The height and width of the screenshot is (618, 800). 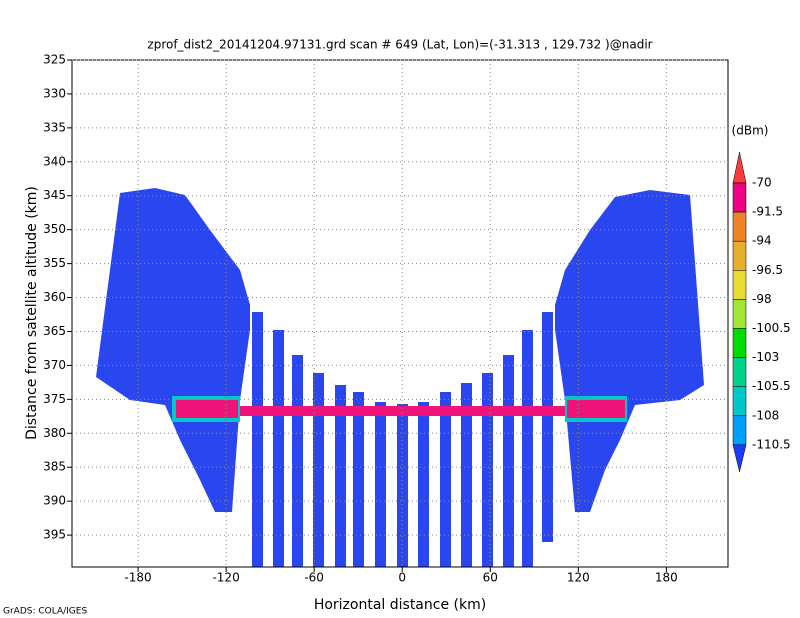 What do you see at coordinates (54, 433) in the screenshot?
I see `y-tick-label: 380` at bounding box center [54, 433].